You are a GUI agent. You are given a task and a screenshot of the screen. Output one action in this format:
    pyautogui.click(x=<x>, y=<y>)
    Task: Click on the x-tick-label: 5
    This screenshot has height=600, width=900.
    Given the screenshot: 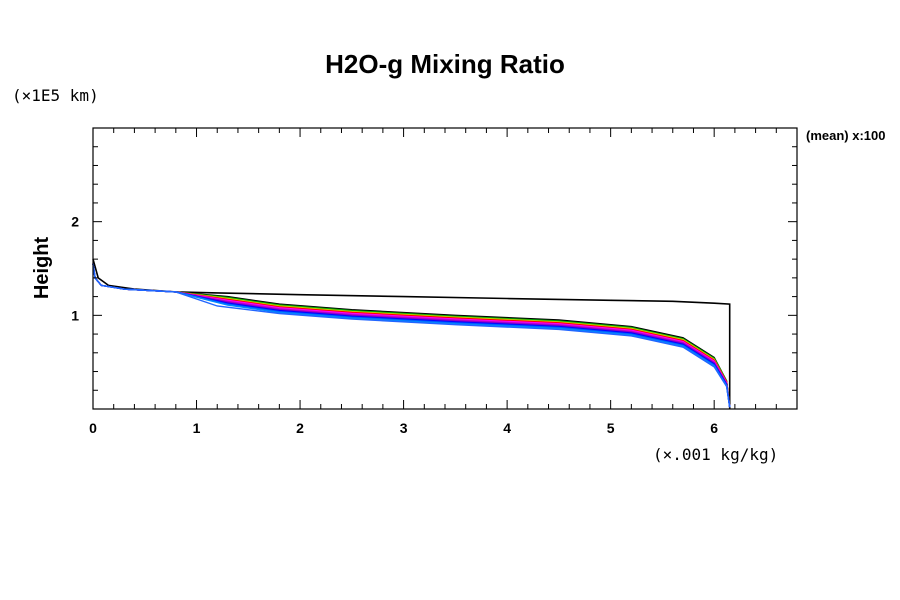 What is the action you would take?
    pyautogui.click(x=611, y=428)
    